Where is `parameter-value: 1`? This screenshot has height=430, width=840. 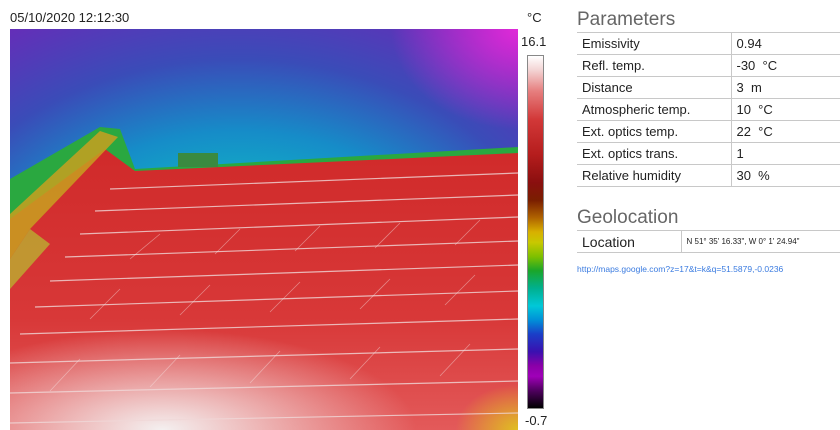
parameter-value: 1 is located at coordinates (785, 153).